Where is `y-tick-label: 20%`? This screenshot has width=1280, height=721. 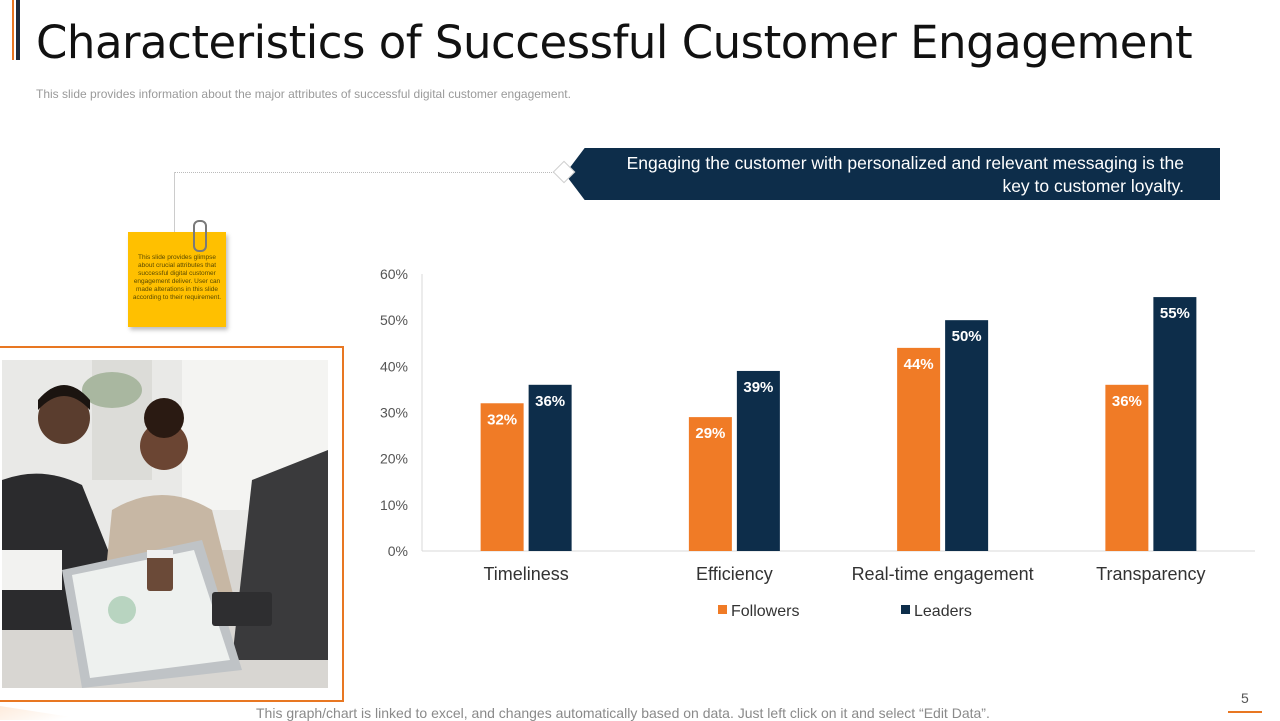
y-tick-label: 20% is located at coordinates (394, 459).